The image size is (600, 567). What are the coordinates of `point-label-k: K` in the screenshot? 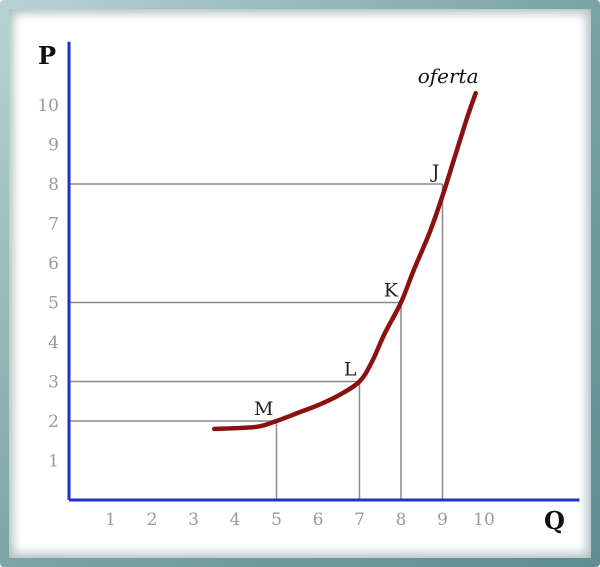 It's located at (391, 291).